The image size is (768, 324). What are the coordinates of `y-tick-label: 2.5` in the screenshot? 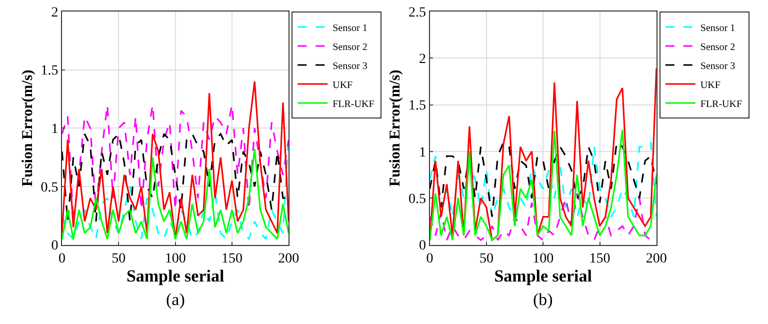 It's located at (417, 12).